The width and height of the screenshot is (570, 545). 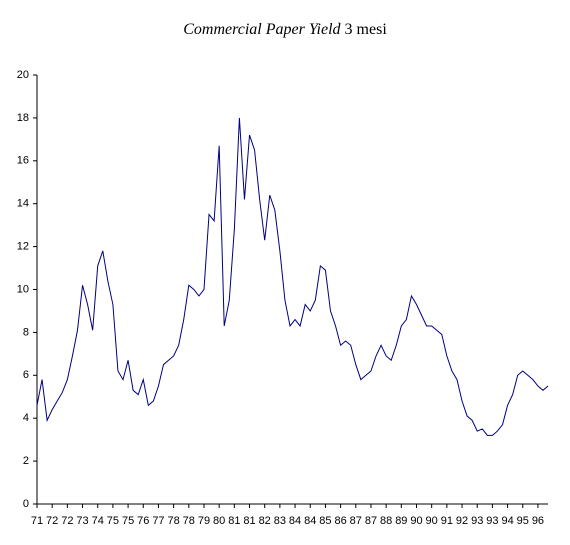 What do you see at coordinates (265, 521) in the screenshot?
I see `x-tick-label: 82` at bounding box center [265, 521].